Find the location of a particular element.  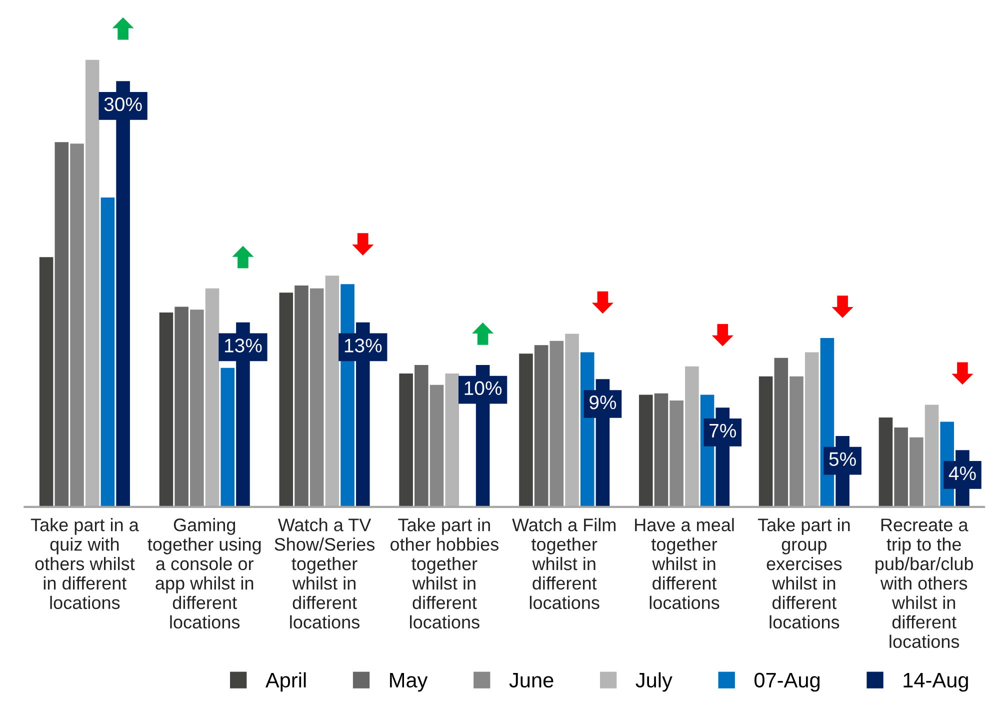

data-label: 30% is located at coordinates (123, 104).